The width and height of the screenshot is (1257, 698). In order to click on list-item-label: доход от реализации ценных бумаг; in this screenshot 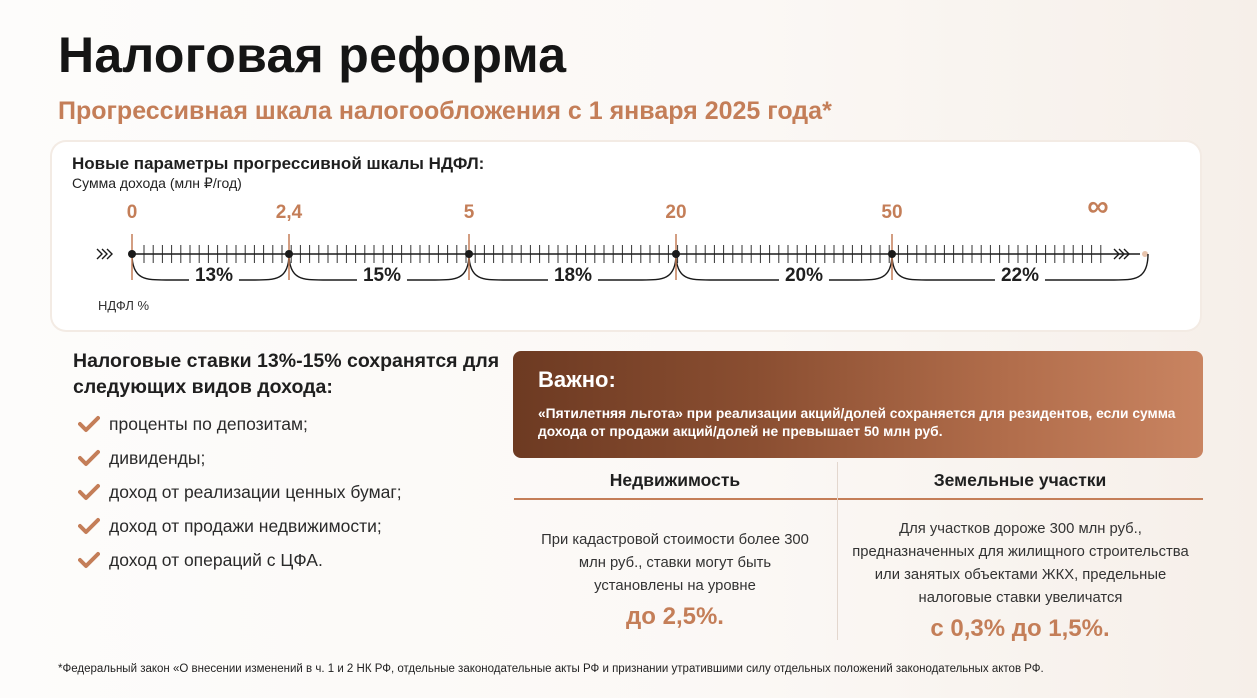, I will do `click(255, 491)`.